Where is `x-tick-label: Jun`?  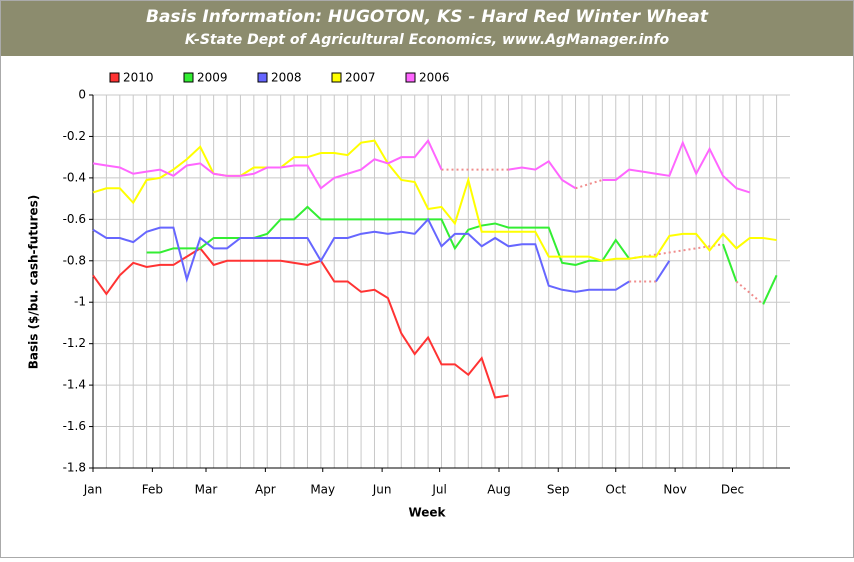
x-tick-label: Jun is located at coordinates (382, 490).